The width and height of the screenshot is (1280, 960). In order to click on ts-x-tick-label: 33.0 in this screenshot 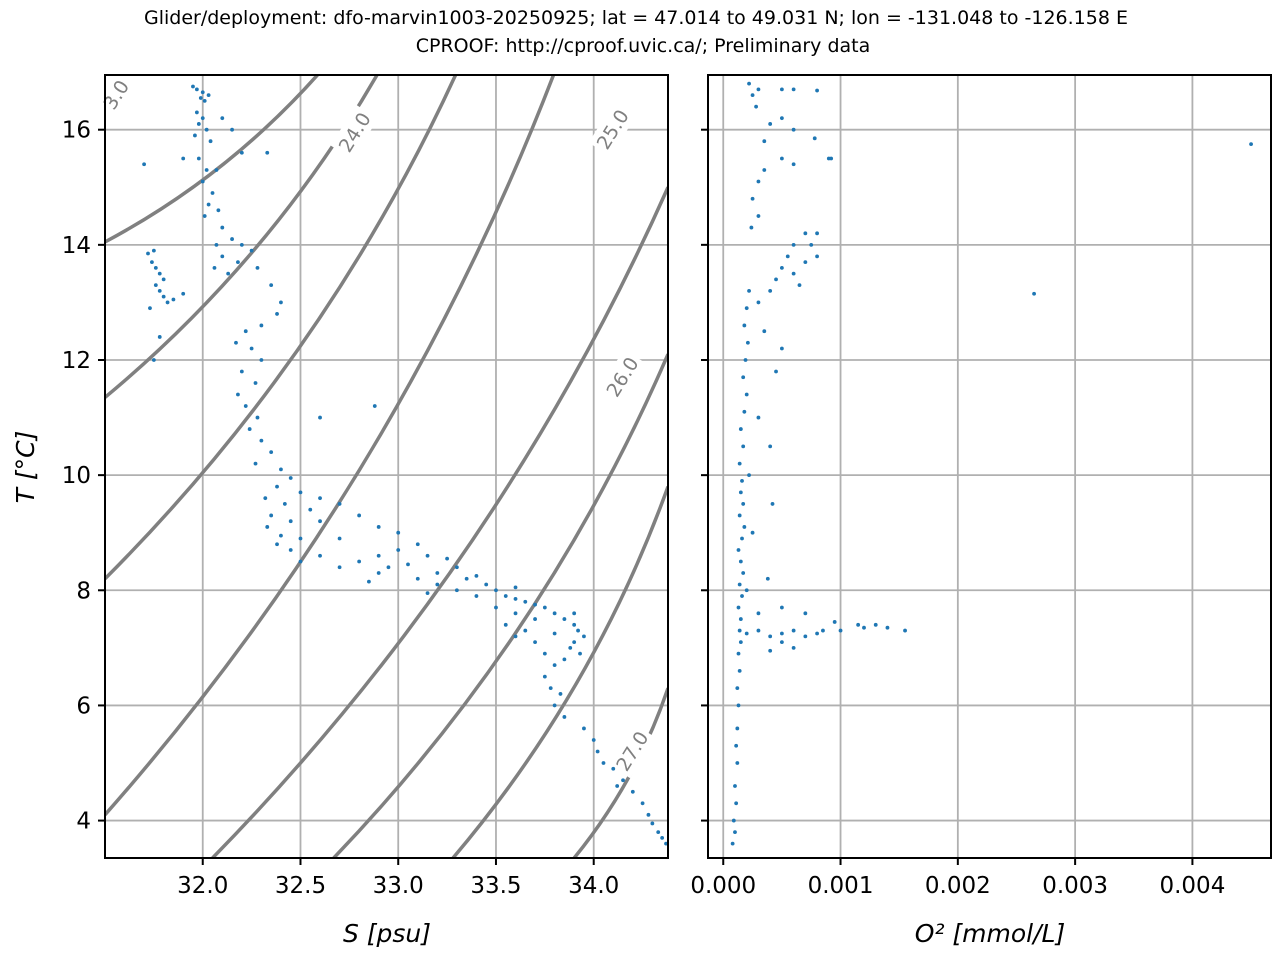, I will do `click(398, 886)`.